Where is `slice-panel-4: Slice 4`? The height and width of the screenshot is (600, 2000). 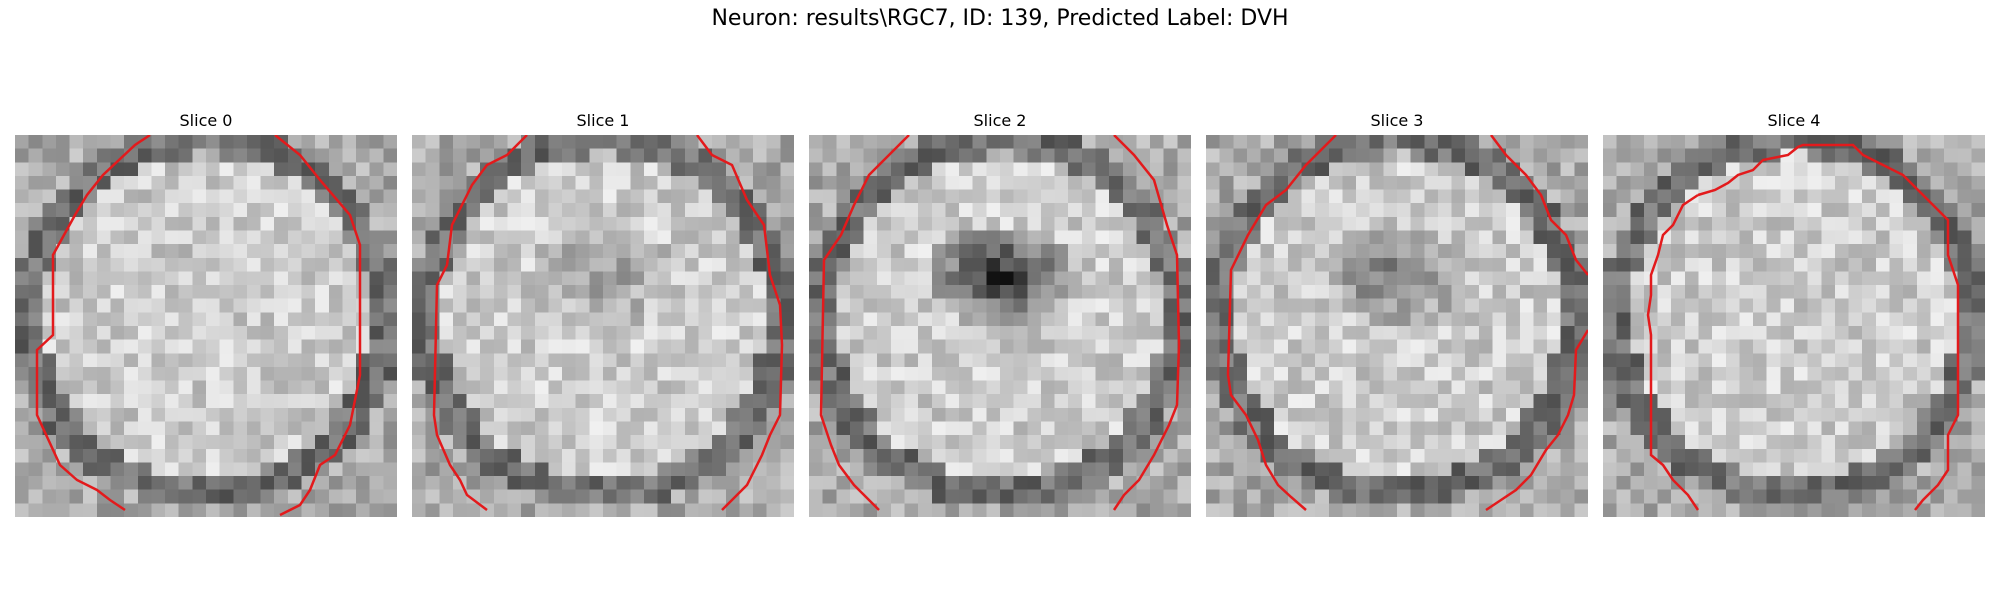 slice-panel-4: Slice 4 is located at coordinates (1794, 313).